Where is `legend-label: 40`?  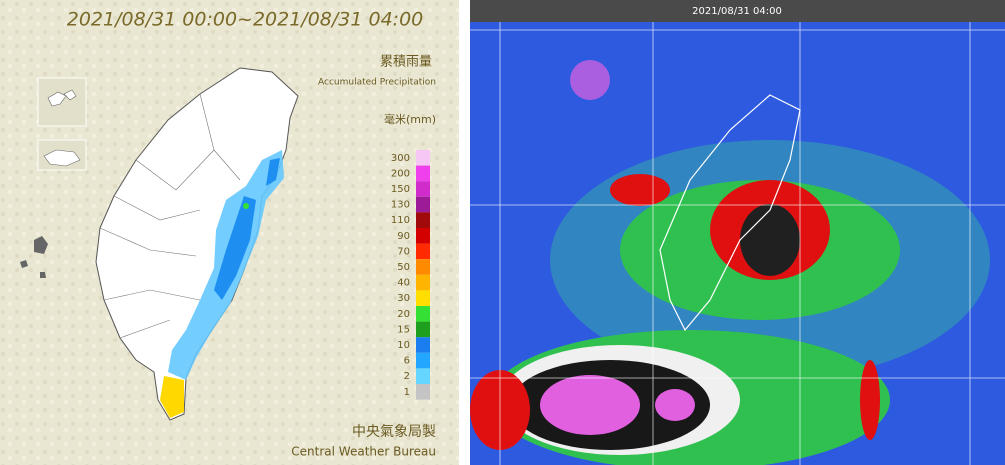
legend-label: 40 is located at coordinates (403, 283).